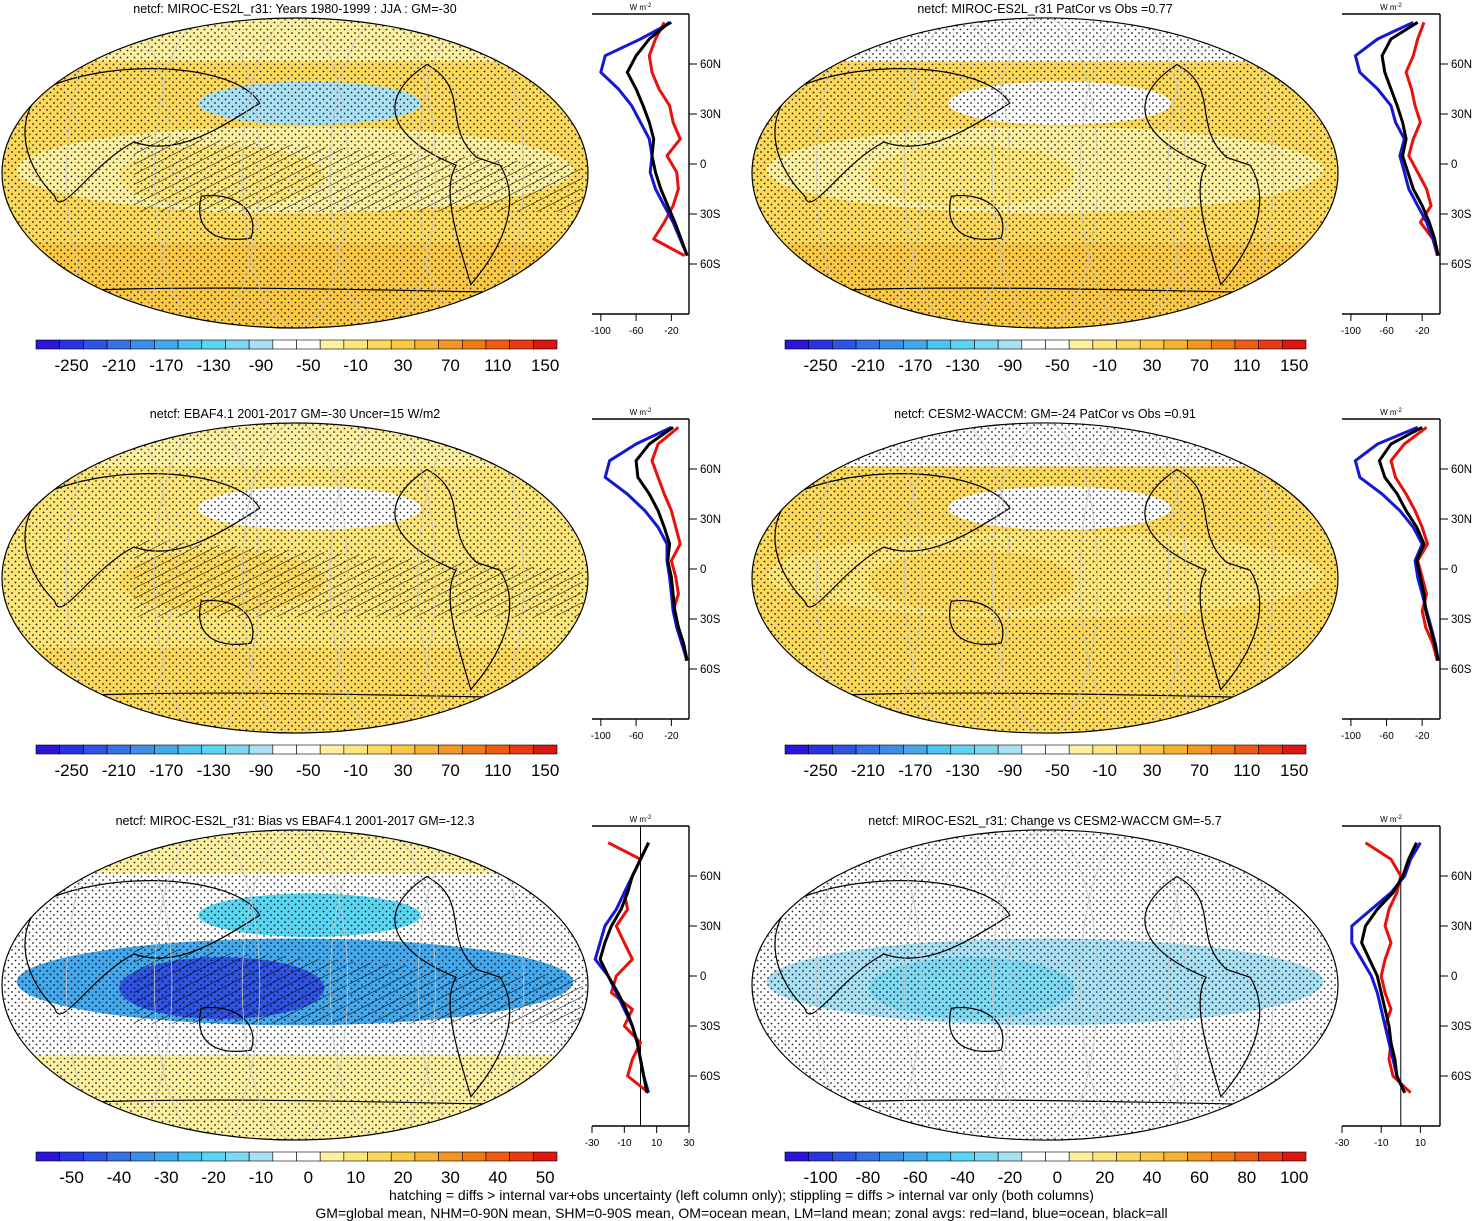 The width and height of the screenshot is (1483, 1221). What do you see at coordinates (962, 1177) in the screenshot?
I see `colorbar-label: -40` at bounding box center [962, 1177].